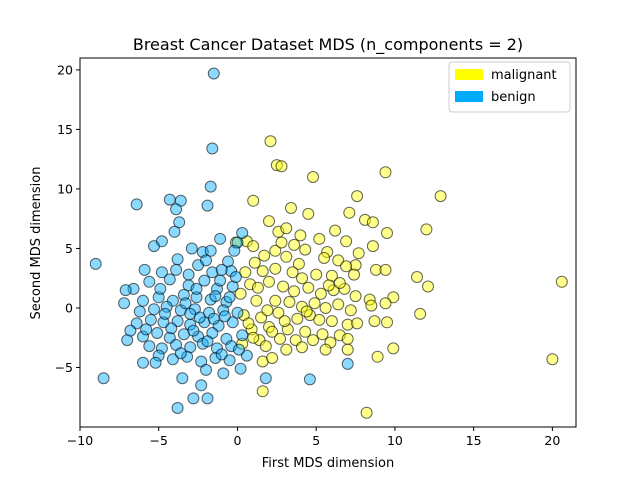  Describe the element at coordinates (36, 243) in the screenshot. I see `y-axis-label: Second MDS dimension` at that location.